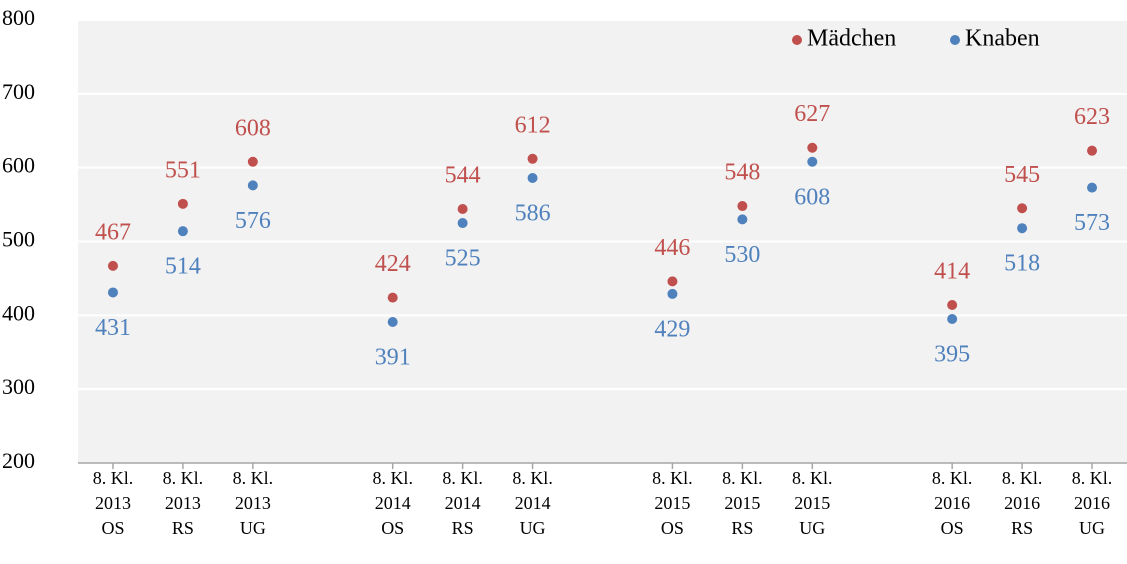 The width and height of the screenshot is (1127, 564). I want to click on y-tick-label: 600, so click(18, 165).